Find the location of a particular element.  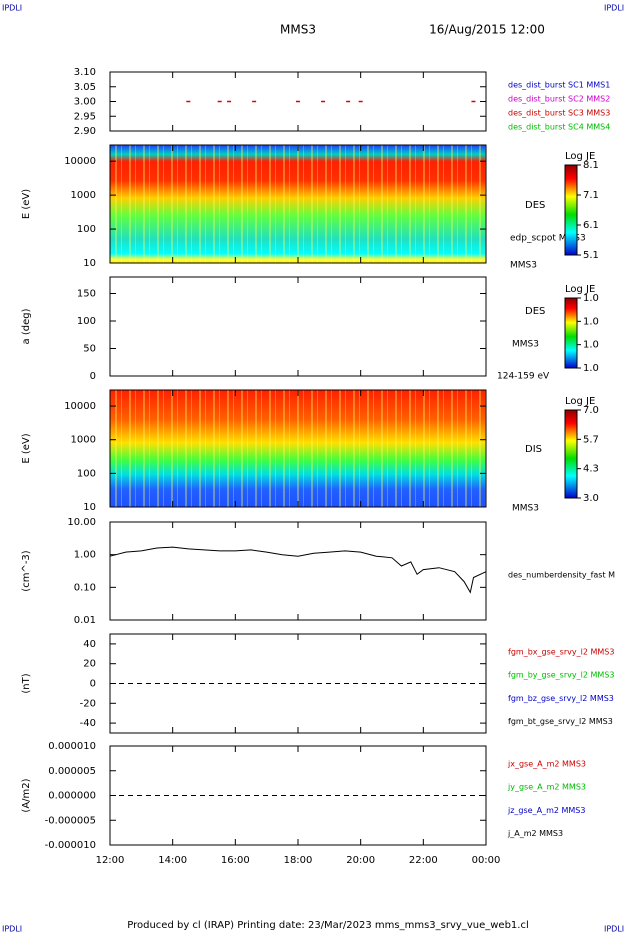

y-tick-label: 20 is located at coordinates (89, 664).